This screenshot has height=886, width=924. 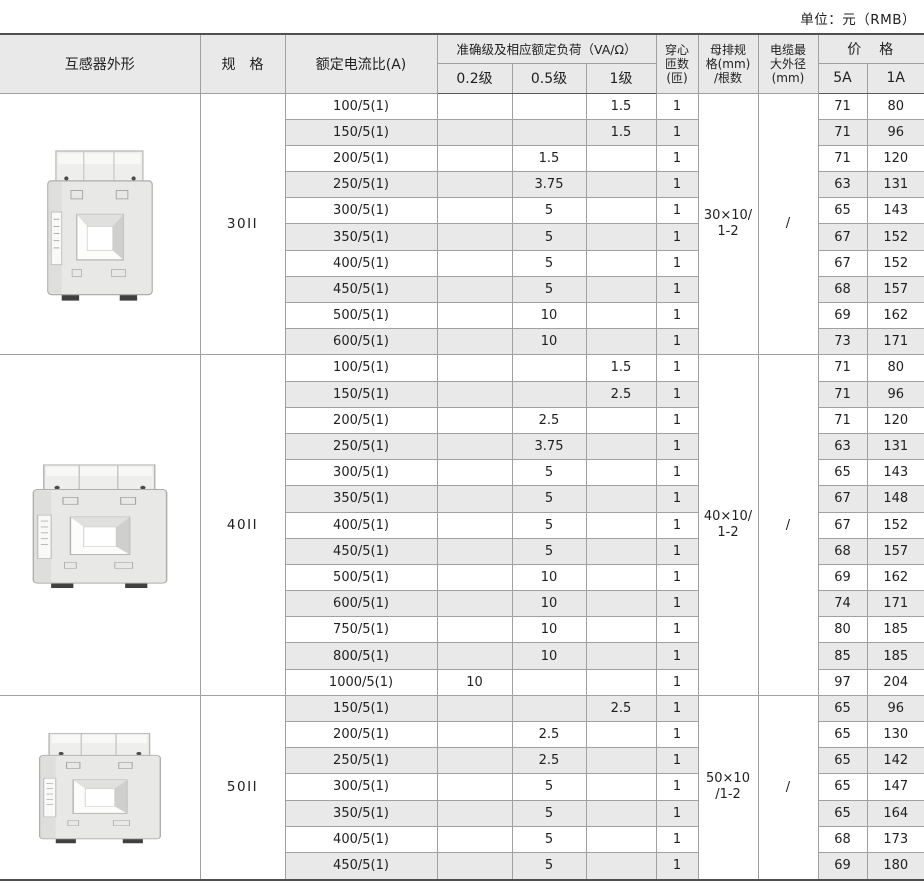 I want to click on table-row: 400/5(1) 5 1 68 173, so click(x=462, y=839).